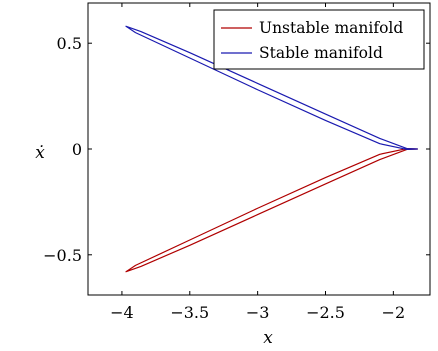  I want to click on y-axis-label: ẋ, so click(40, 153).